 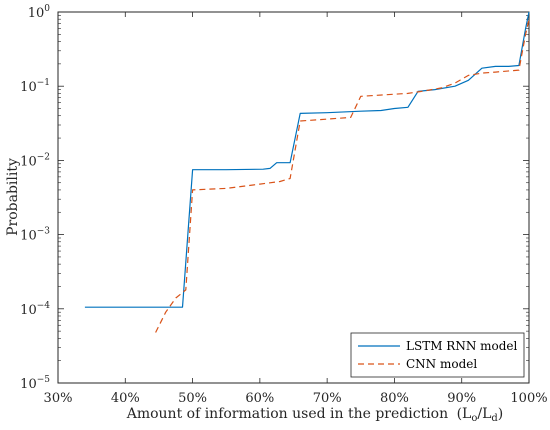 What do you see at coordinates (441, 364) in the screenshot?
I see `legend-label-cnn: CNN model` at bounding box center [441, 364].